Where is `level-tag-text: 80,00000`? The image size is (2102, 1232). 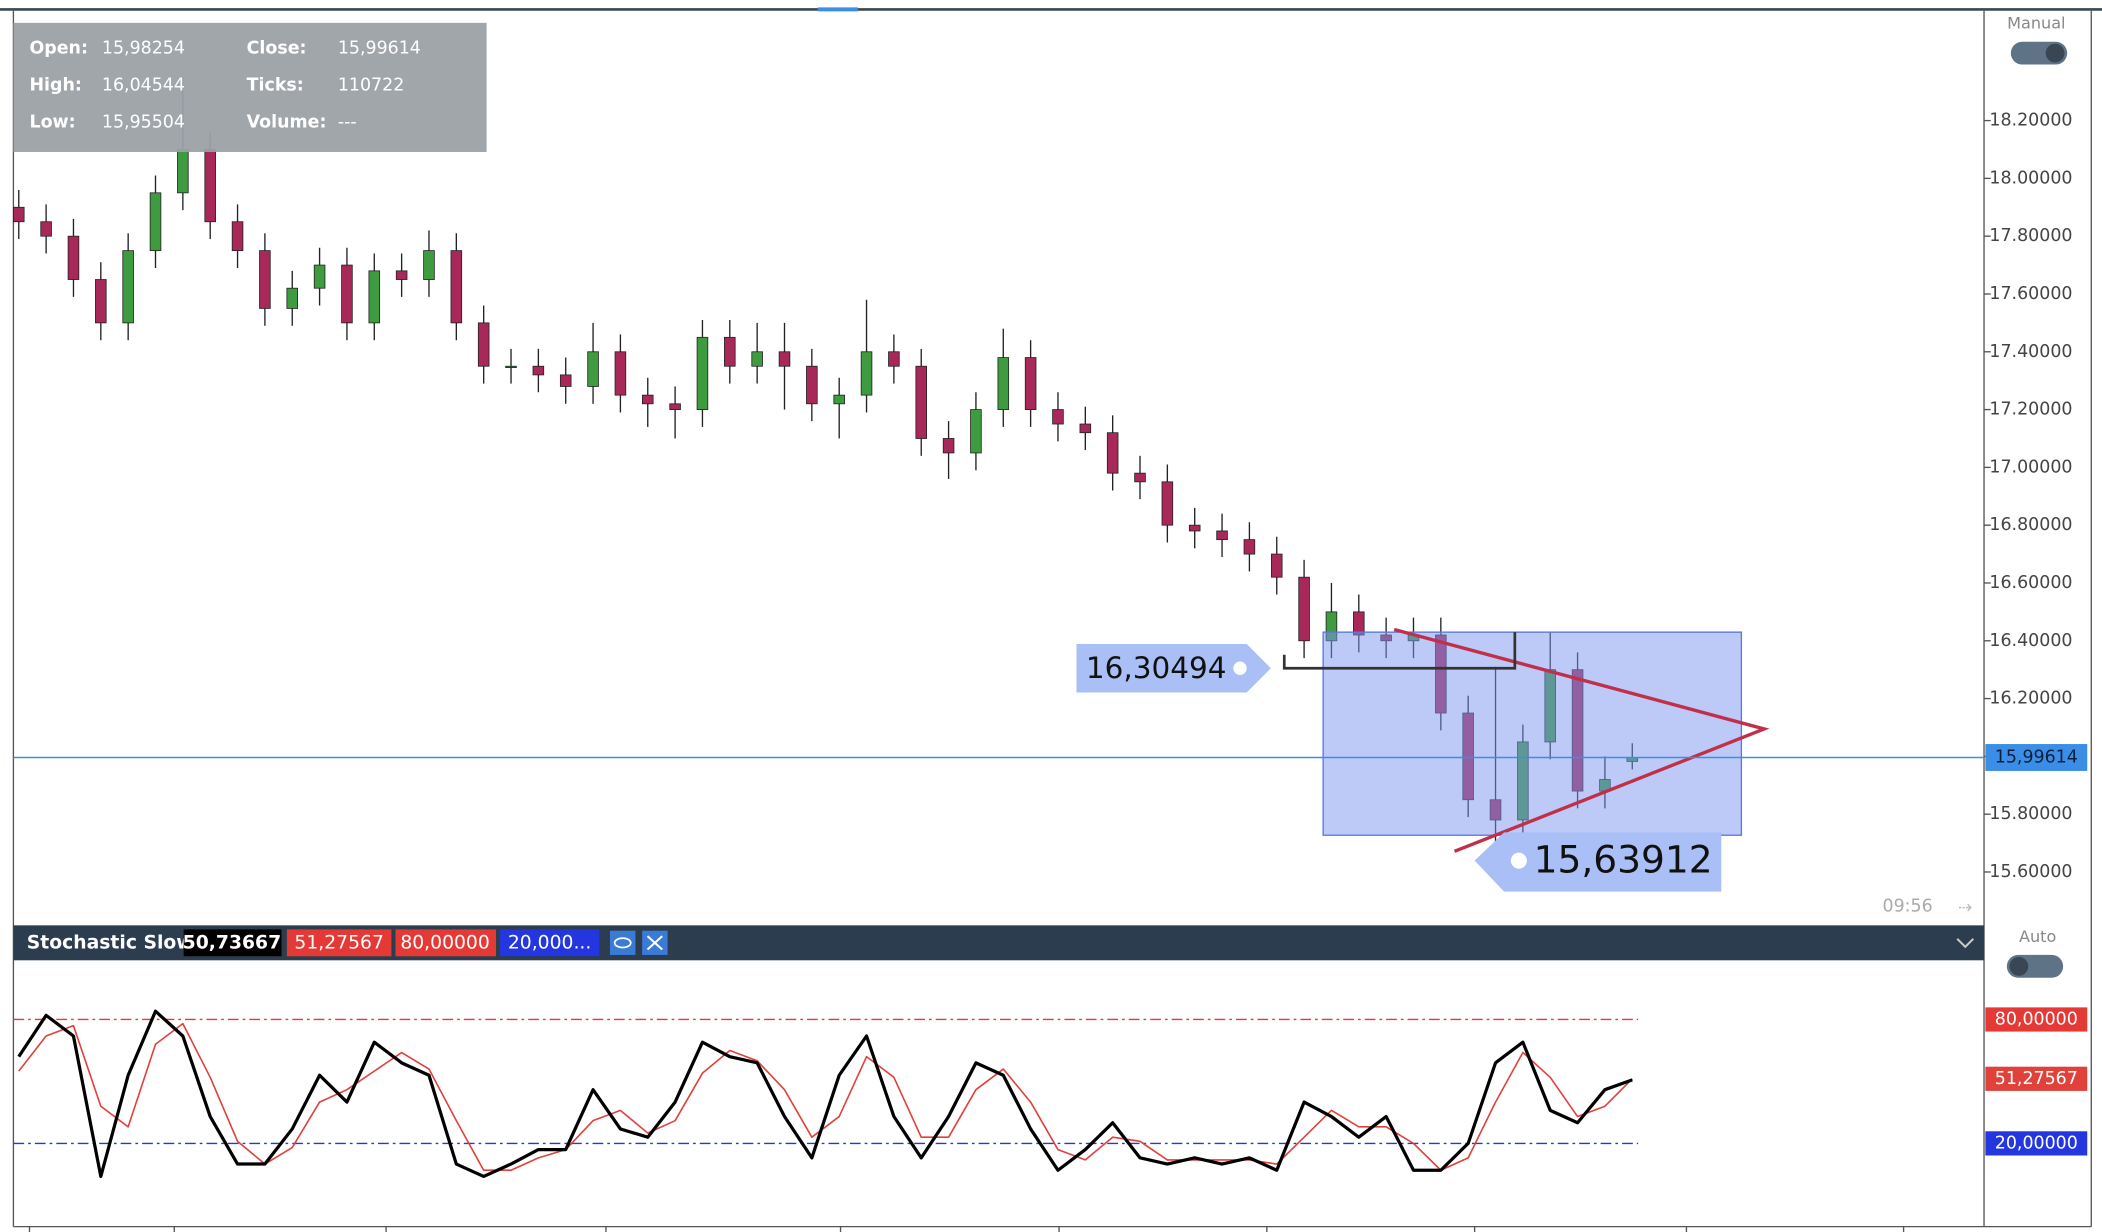 level-tag-text: 80,00000 is located at coordinates (2036, 1019).